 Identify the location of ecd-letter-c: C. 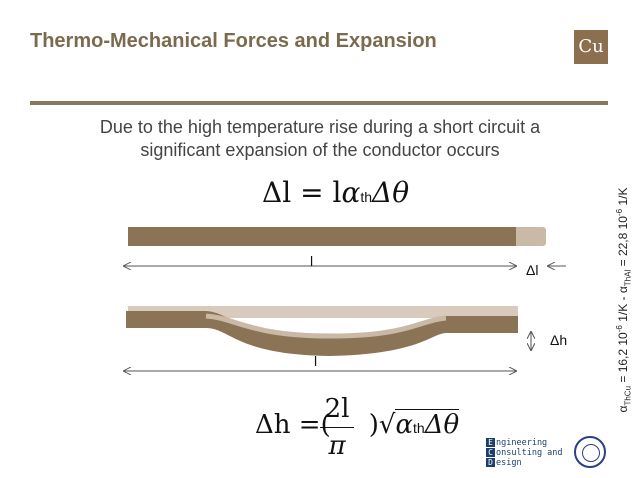
(490, 452).